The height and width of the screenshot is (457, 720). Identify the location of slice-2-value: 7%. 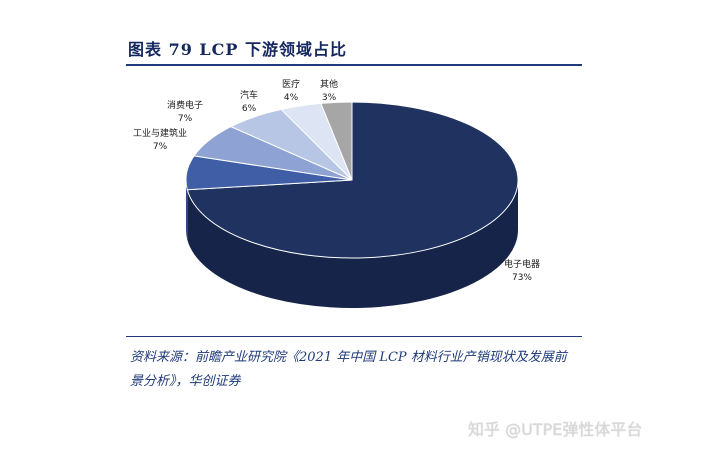
(160, 147).